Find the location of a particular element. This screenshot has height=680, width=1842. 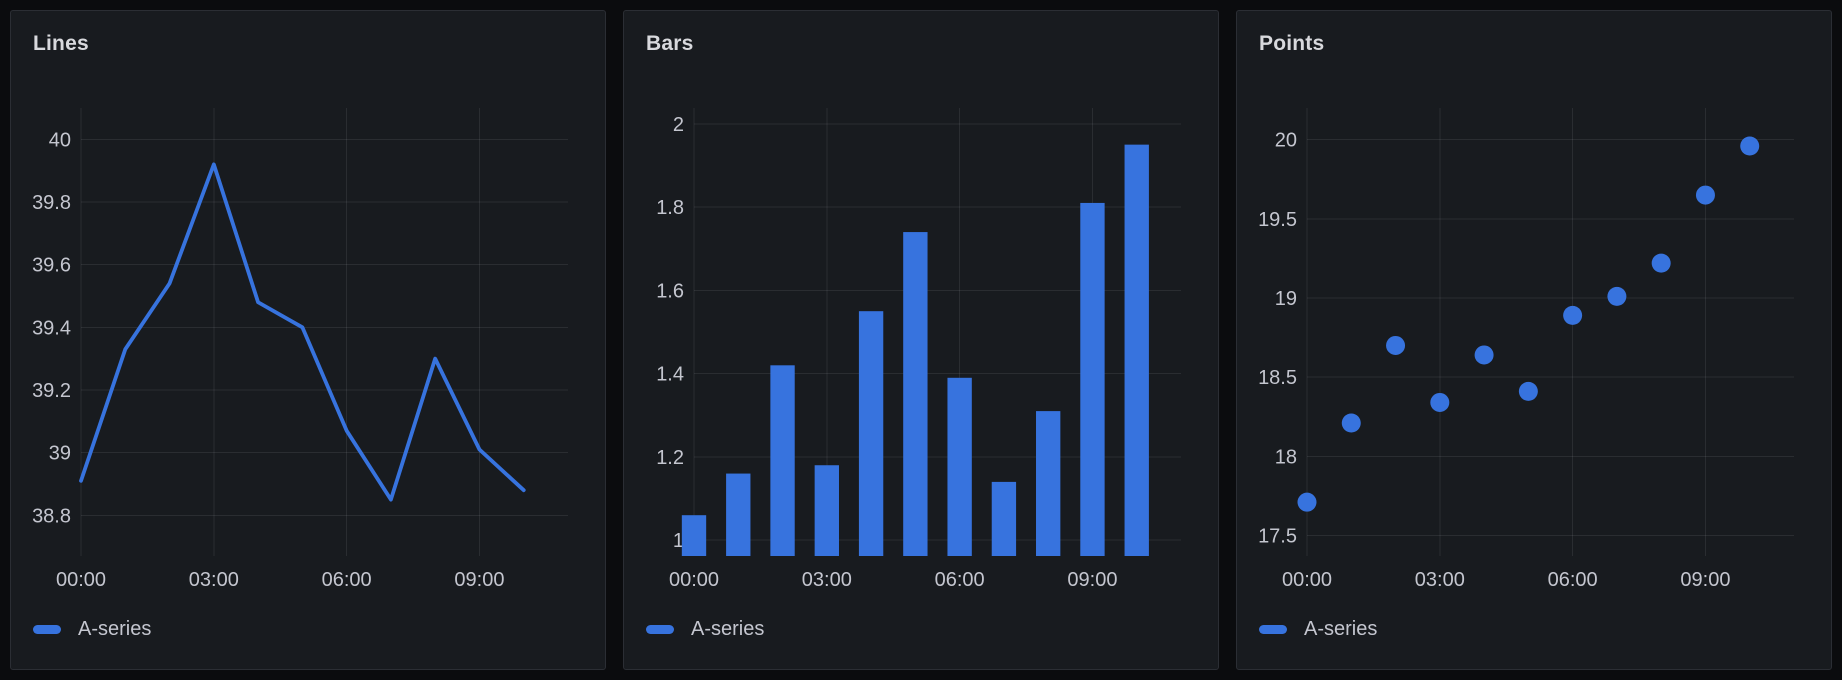

y-tick-label: 1.6 is located at coordinates (670, 291).